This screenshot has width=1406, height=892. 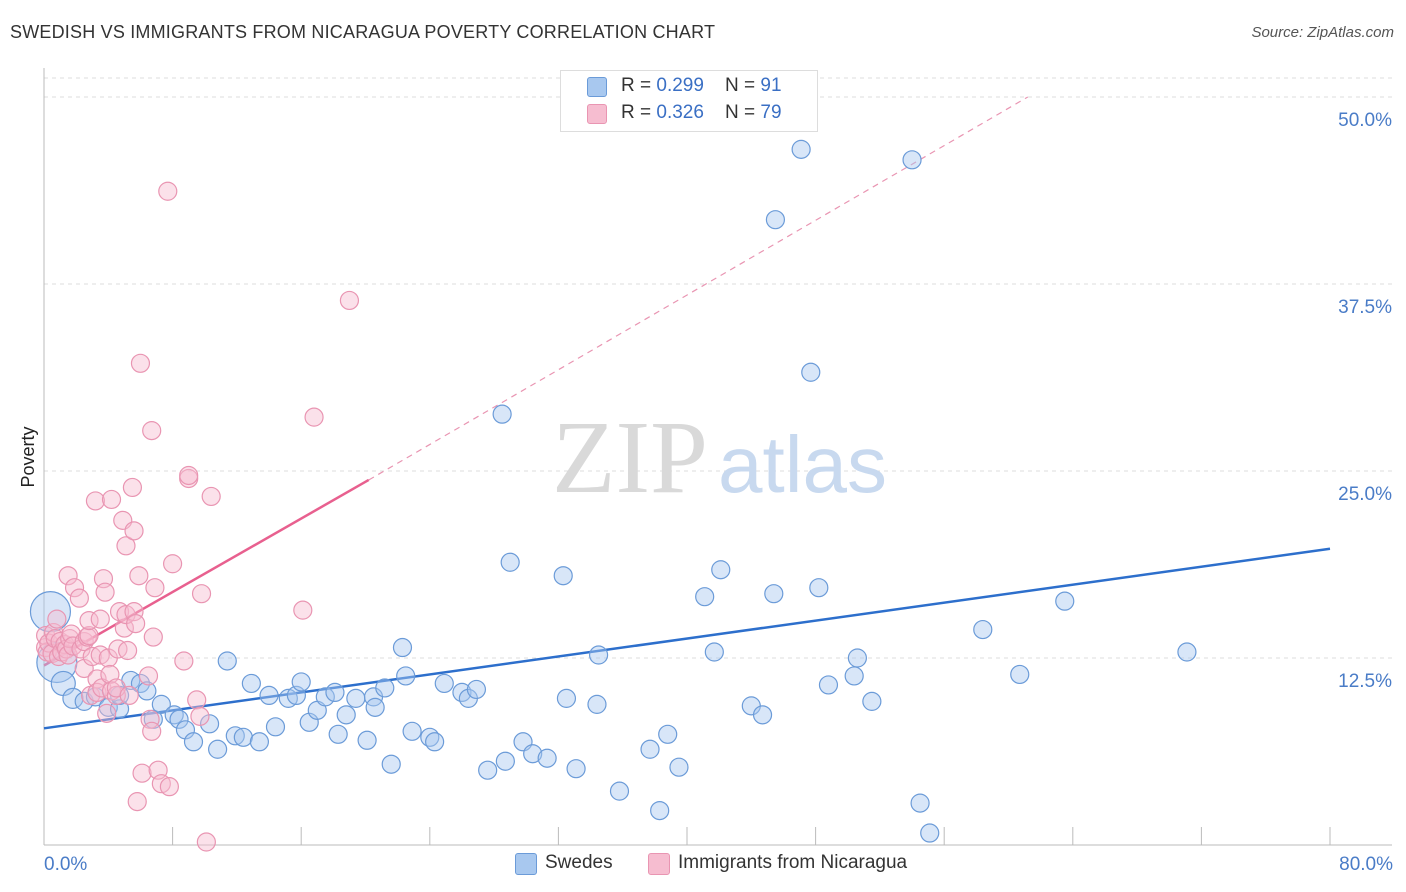 I want to click on legend-nicaragua-stats: R = 0.326 N = 79, so click(x=701, y=113).